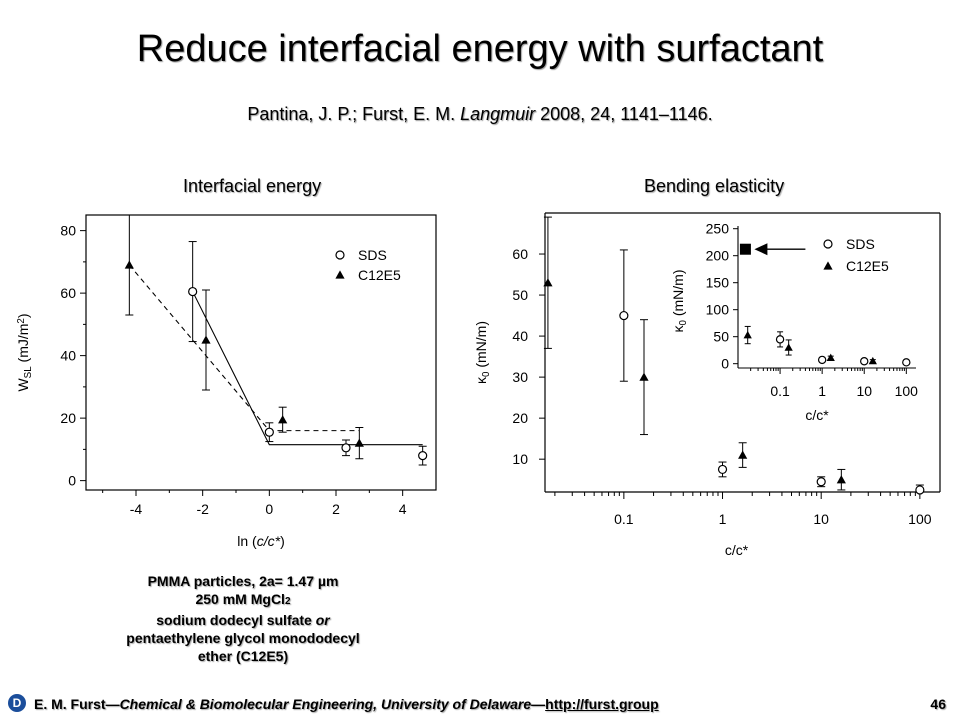  Describe the element at coordinates (236, 620) in the screenshot. I see `caption-sds: sodium dodecyl sulfate` at that location.